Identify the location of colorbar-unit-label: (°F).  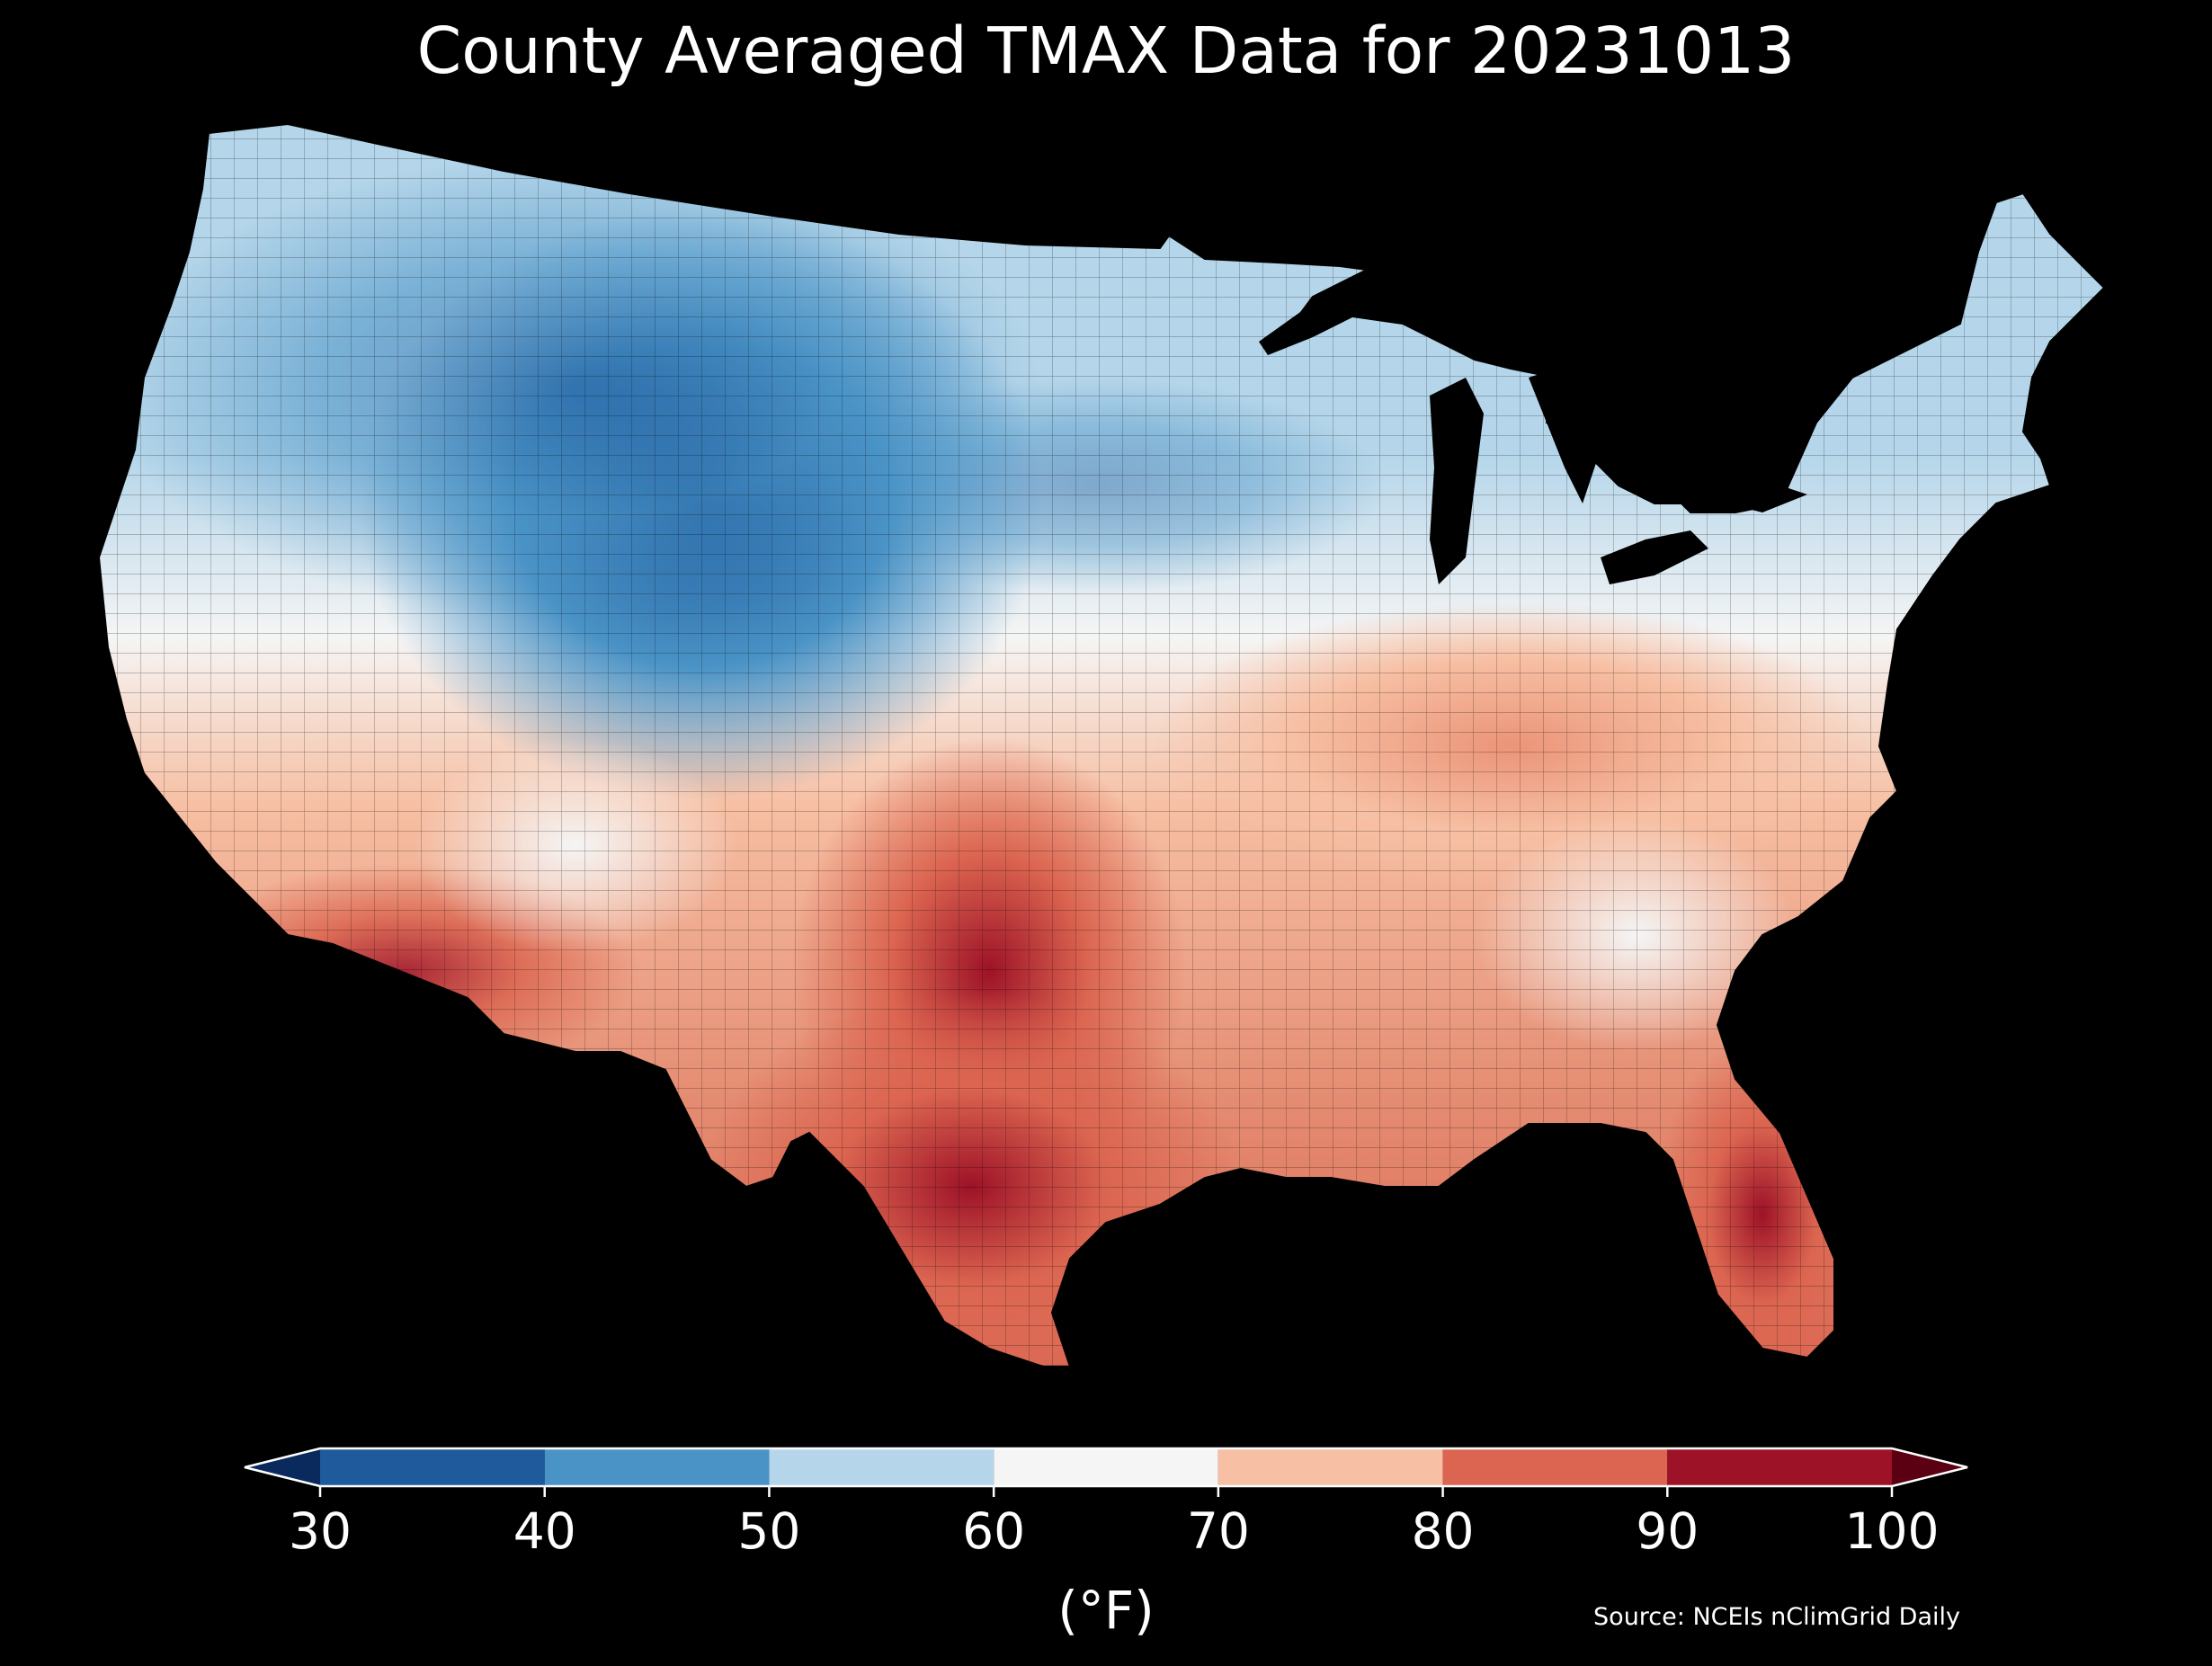
(1106, 1610).